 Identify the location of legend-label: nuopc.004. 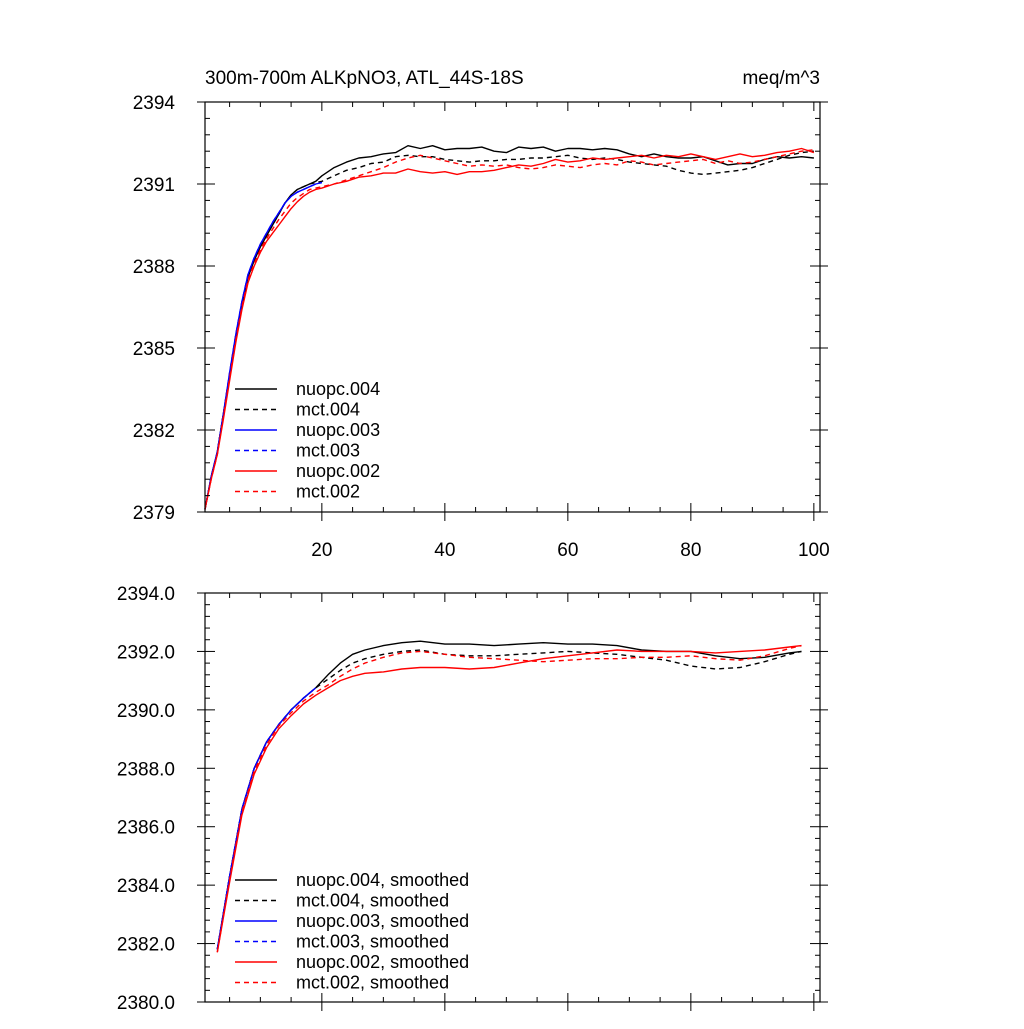
(338, 389).